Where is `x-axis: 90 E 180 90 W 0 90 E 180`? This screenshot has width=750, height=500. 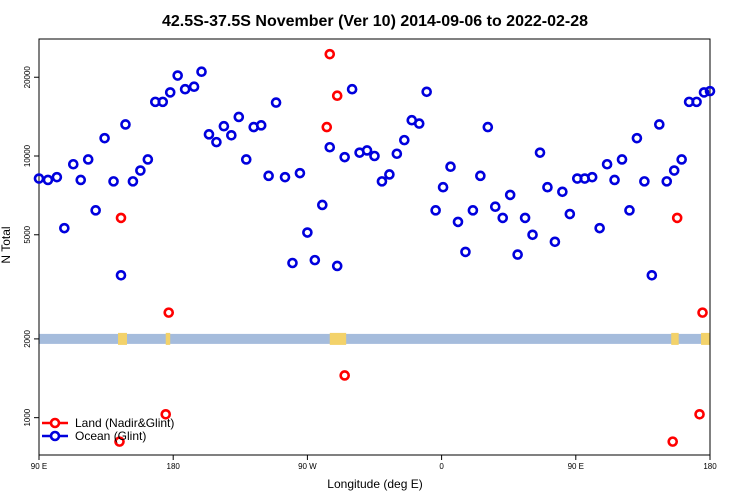
x-axis: 90 E 180 90 W 0 90 E 180 is located at coordinates (374, 463).